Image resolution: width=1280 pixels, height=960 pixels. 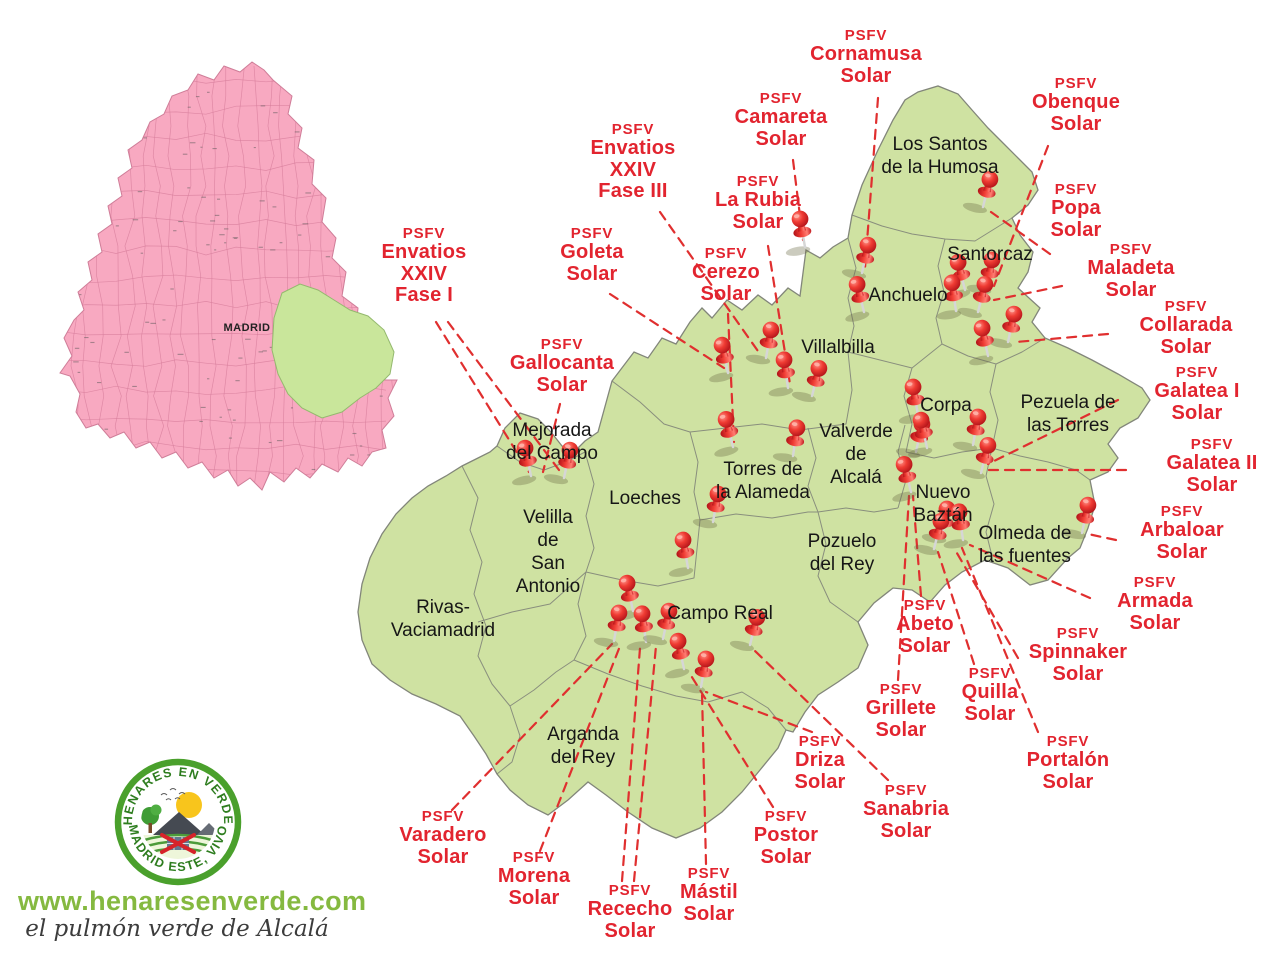 I want to click on minimap-madrid-label: MADRID, so click(x=247, y=328).